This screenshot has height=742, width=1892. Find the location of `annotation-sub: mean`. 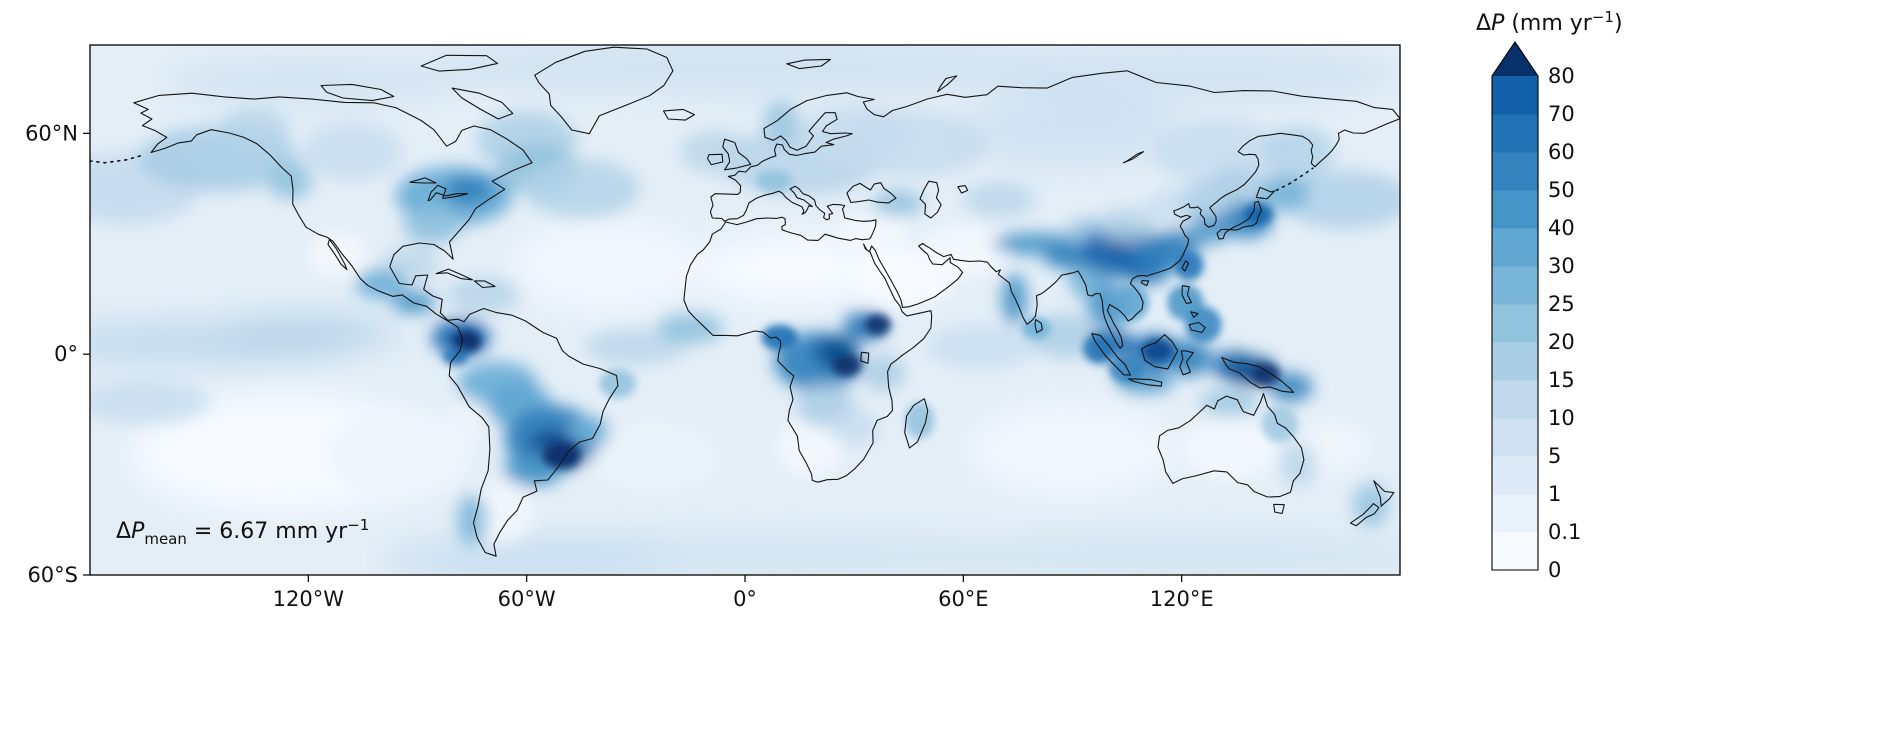

annotation-sub: mean is located at coordinates (165, 539).